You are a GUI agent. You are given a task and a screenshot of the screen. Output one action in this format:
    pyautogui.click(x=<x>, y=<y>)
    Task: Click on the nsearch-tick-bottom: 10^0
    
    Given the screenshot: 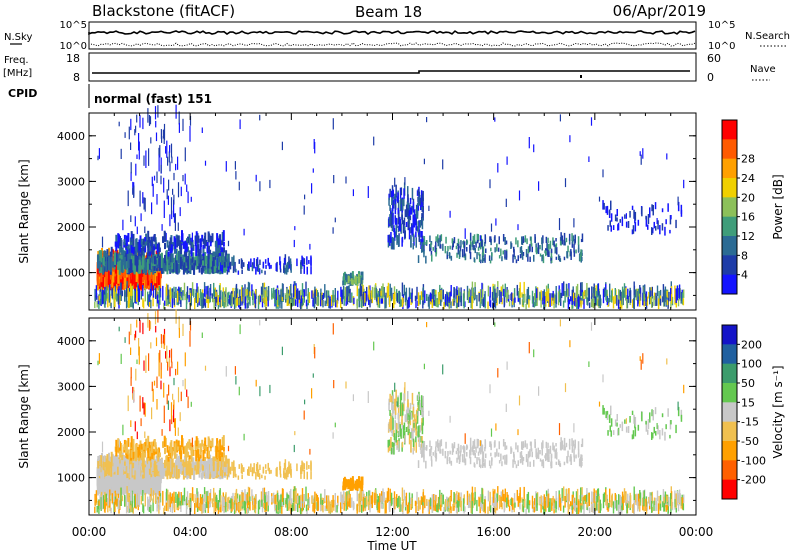 What is the action you would take?
    pyautogui.click(x=721, y=46)
    